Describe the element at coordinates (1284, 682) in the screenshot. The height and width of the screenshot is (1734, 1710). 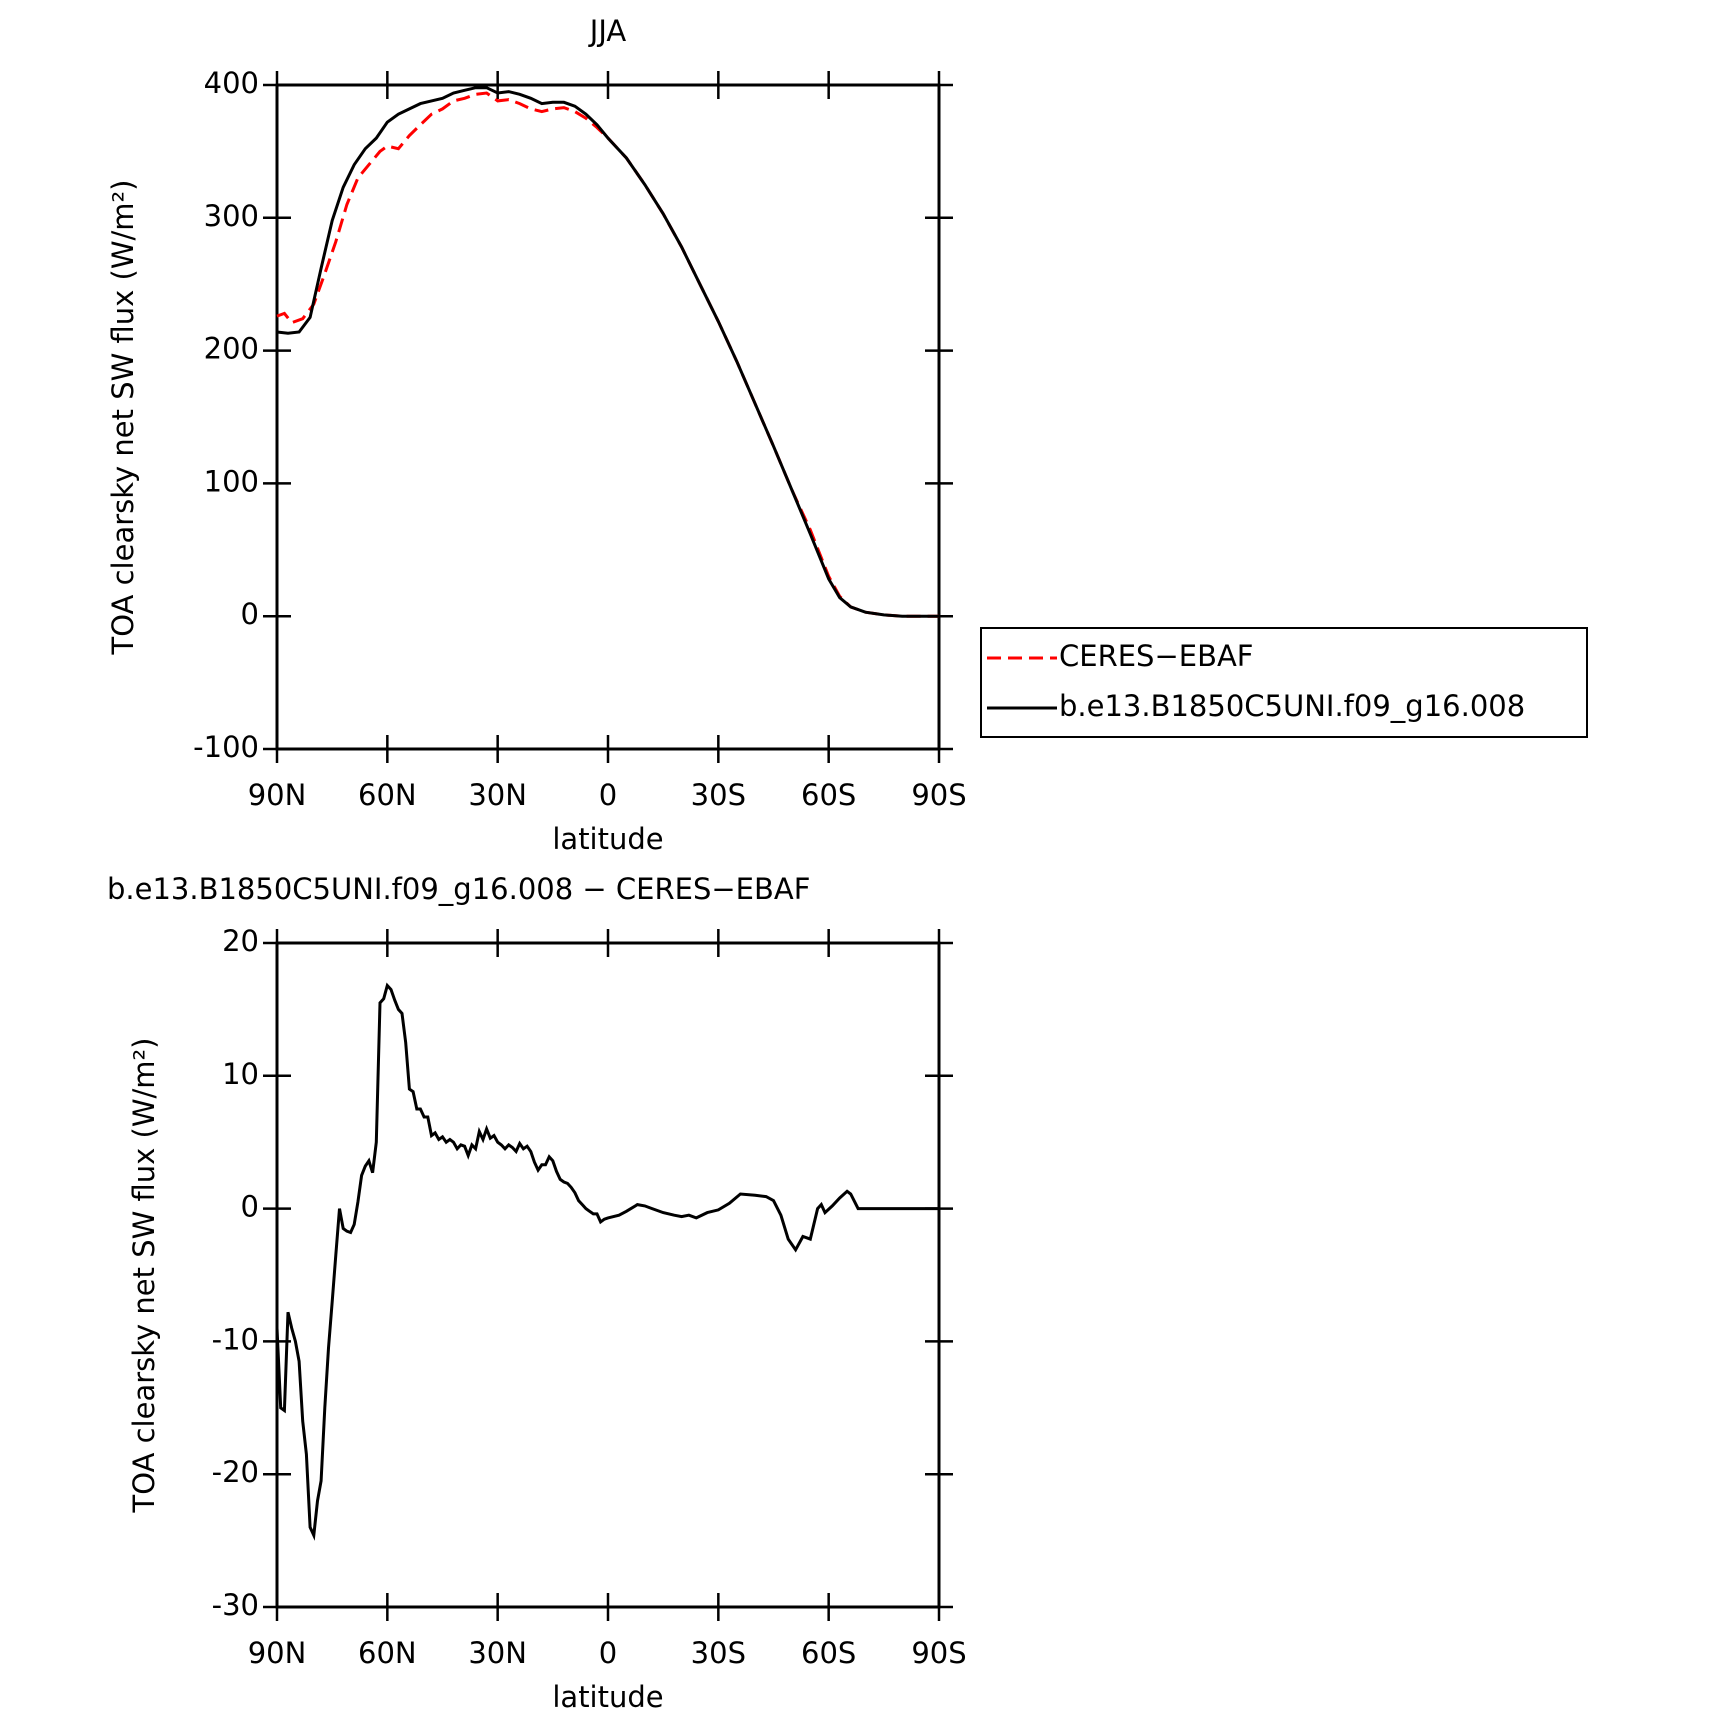
I see `legend-box` at that location.